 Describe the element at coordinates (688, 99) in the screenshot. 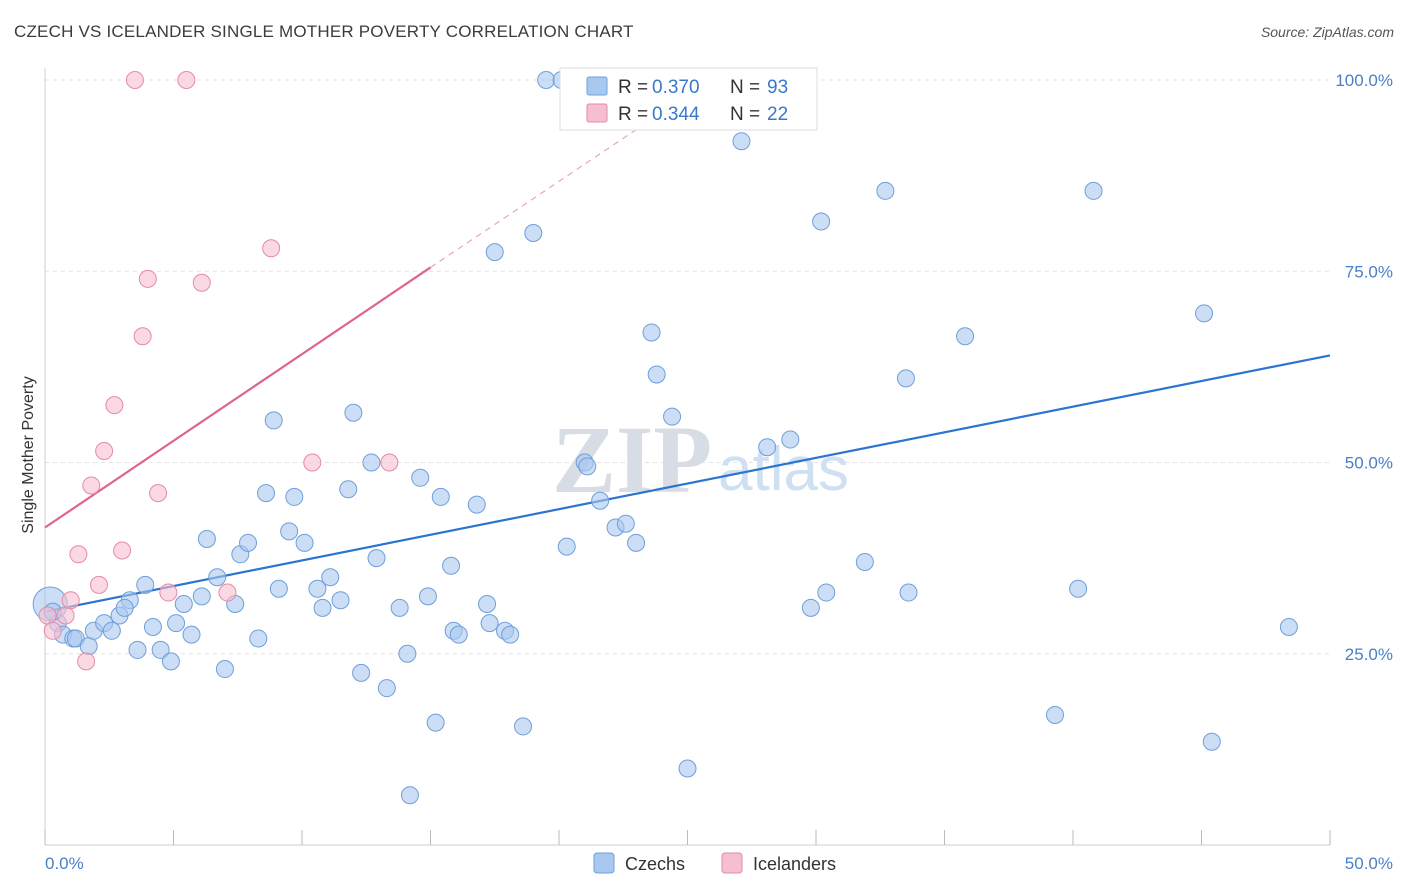

I see `stats-legend: R = 0.370 N = 93 R = 0.344 N = 22` at that location.